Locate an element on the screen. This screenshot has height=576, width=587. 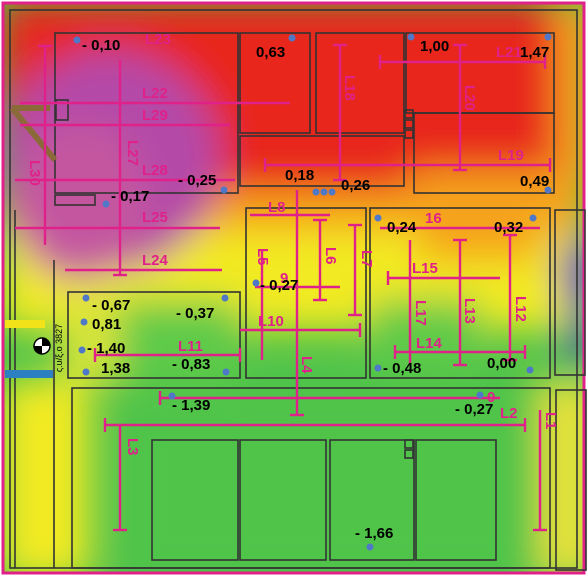
line-label-l9: 9 is located at coordinates (284, 278).